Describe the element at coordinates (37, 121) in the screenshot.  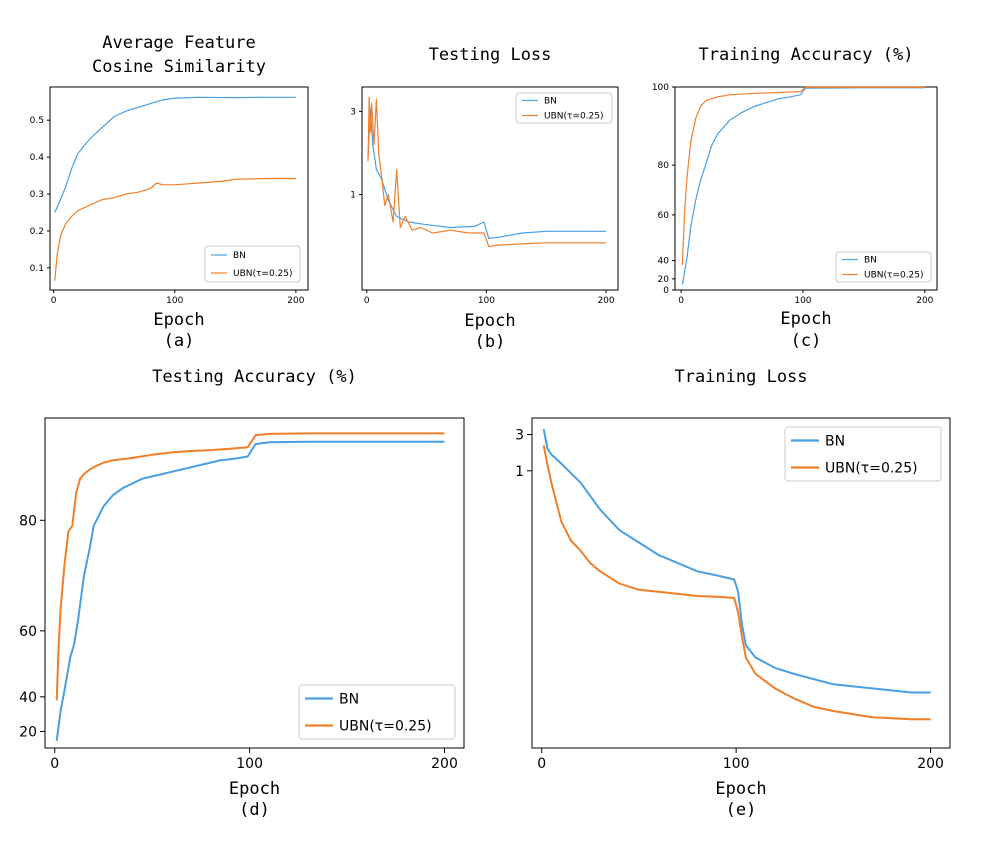
I see `y-tick-label: 0.5` at that location.